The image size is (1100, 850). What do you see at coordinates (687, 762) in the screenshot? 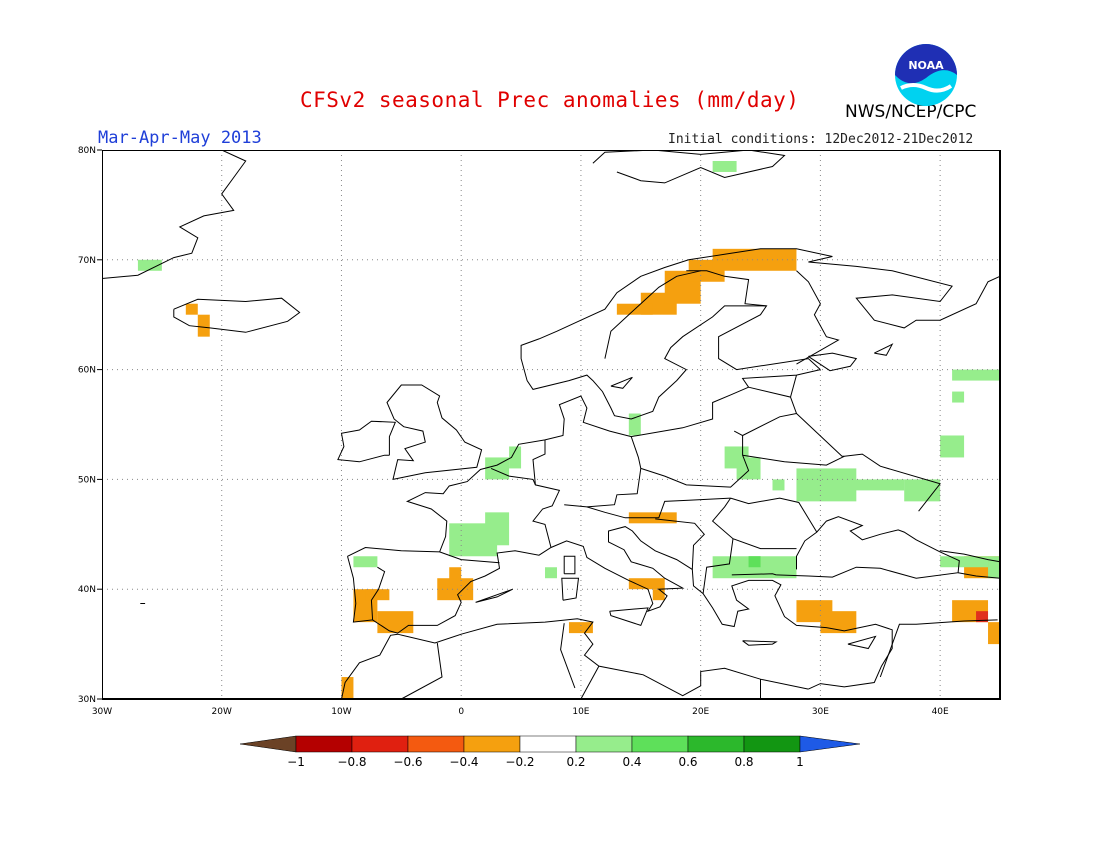
I see `colorbar-tick-label: 0.6` at bounding box center [687, 762].